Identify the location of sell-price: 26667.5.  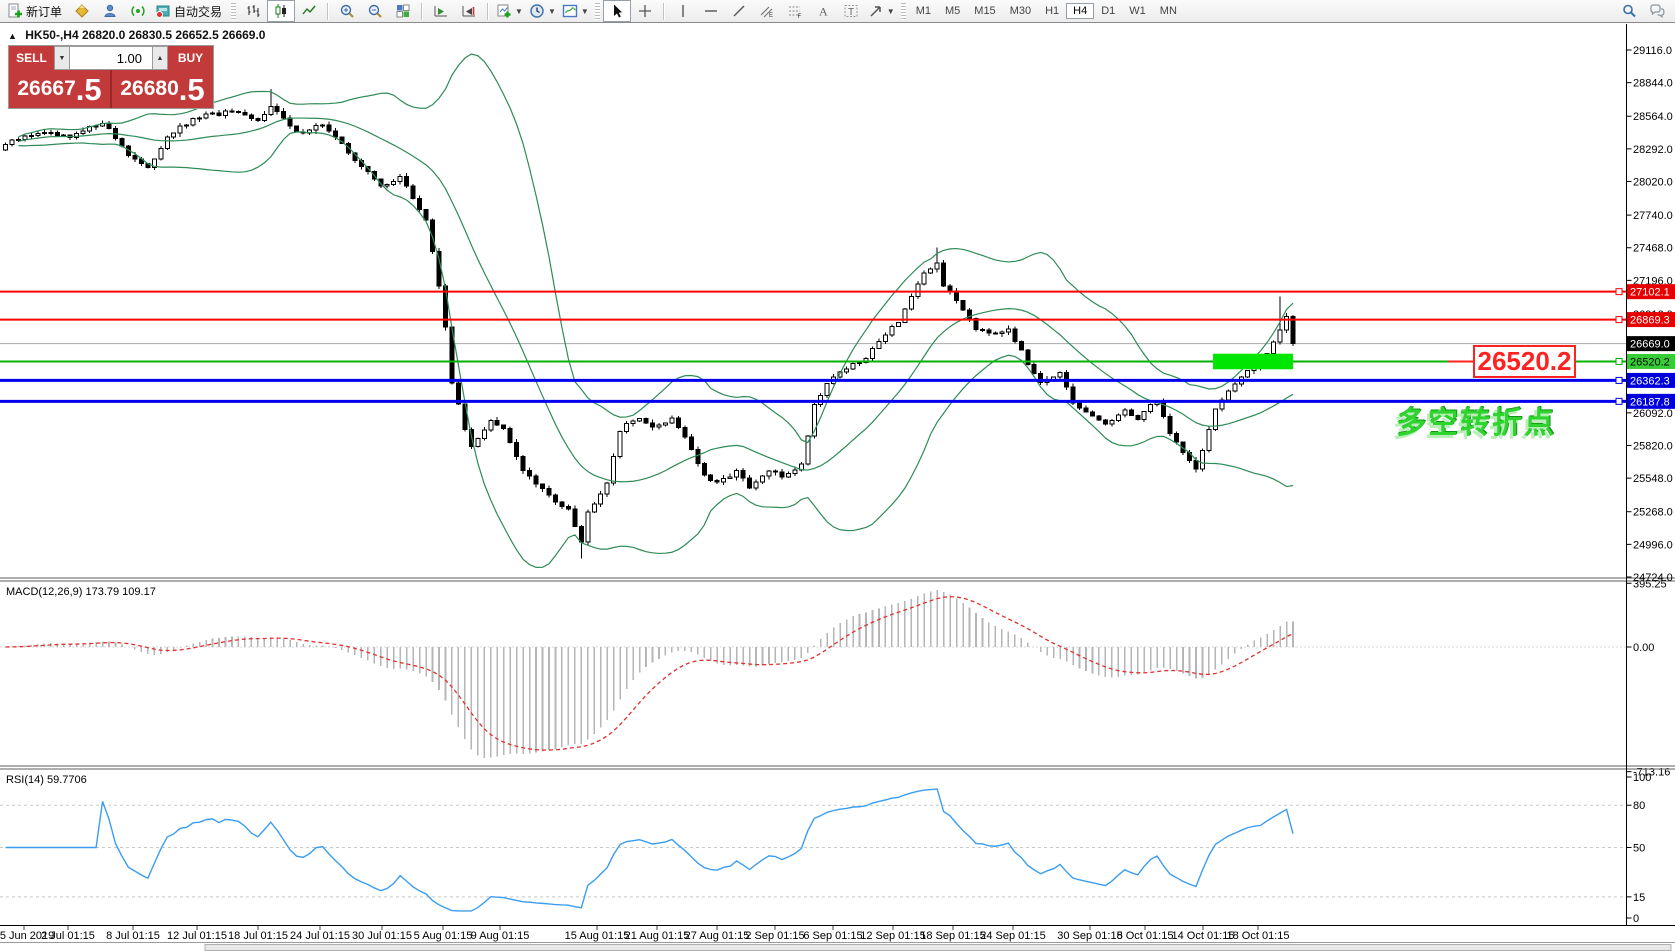
(60, 89).